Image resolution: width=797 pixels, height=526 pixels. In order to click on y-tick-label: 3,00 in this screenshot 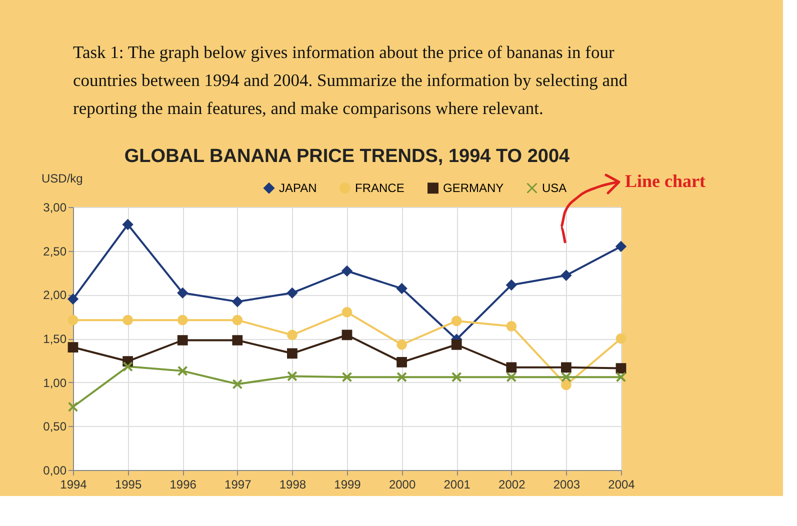, I will do `click(55, 207)`.